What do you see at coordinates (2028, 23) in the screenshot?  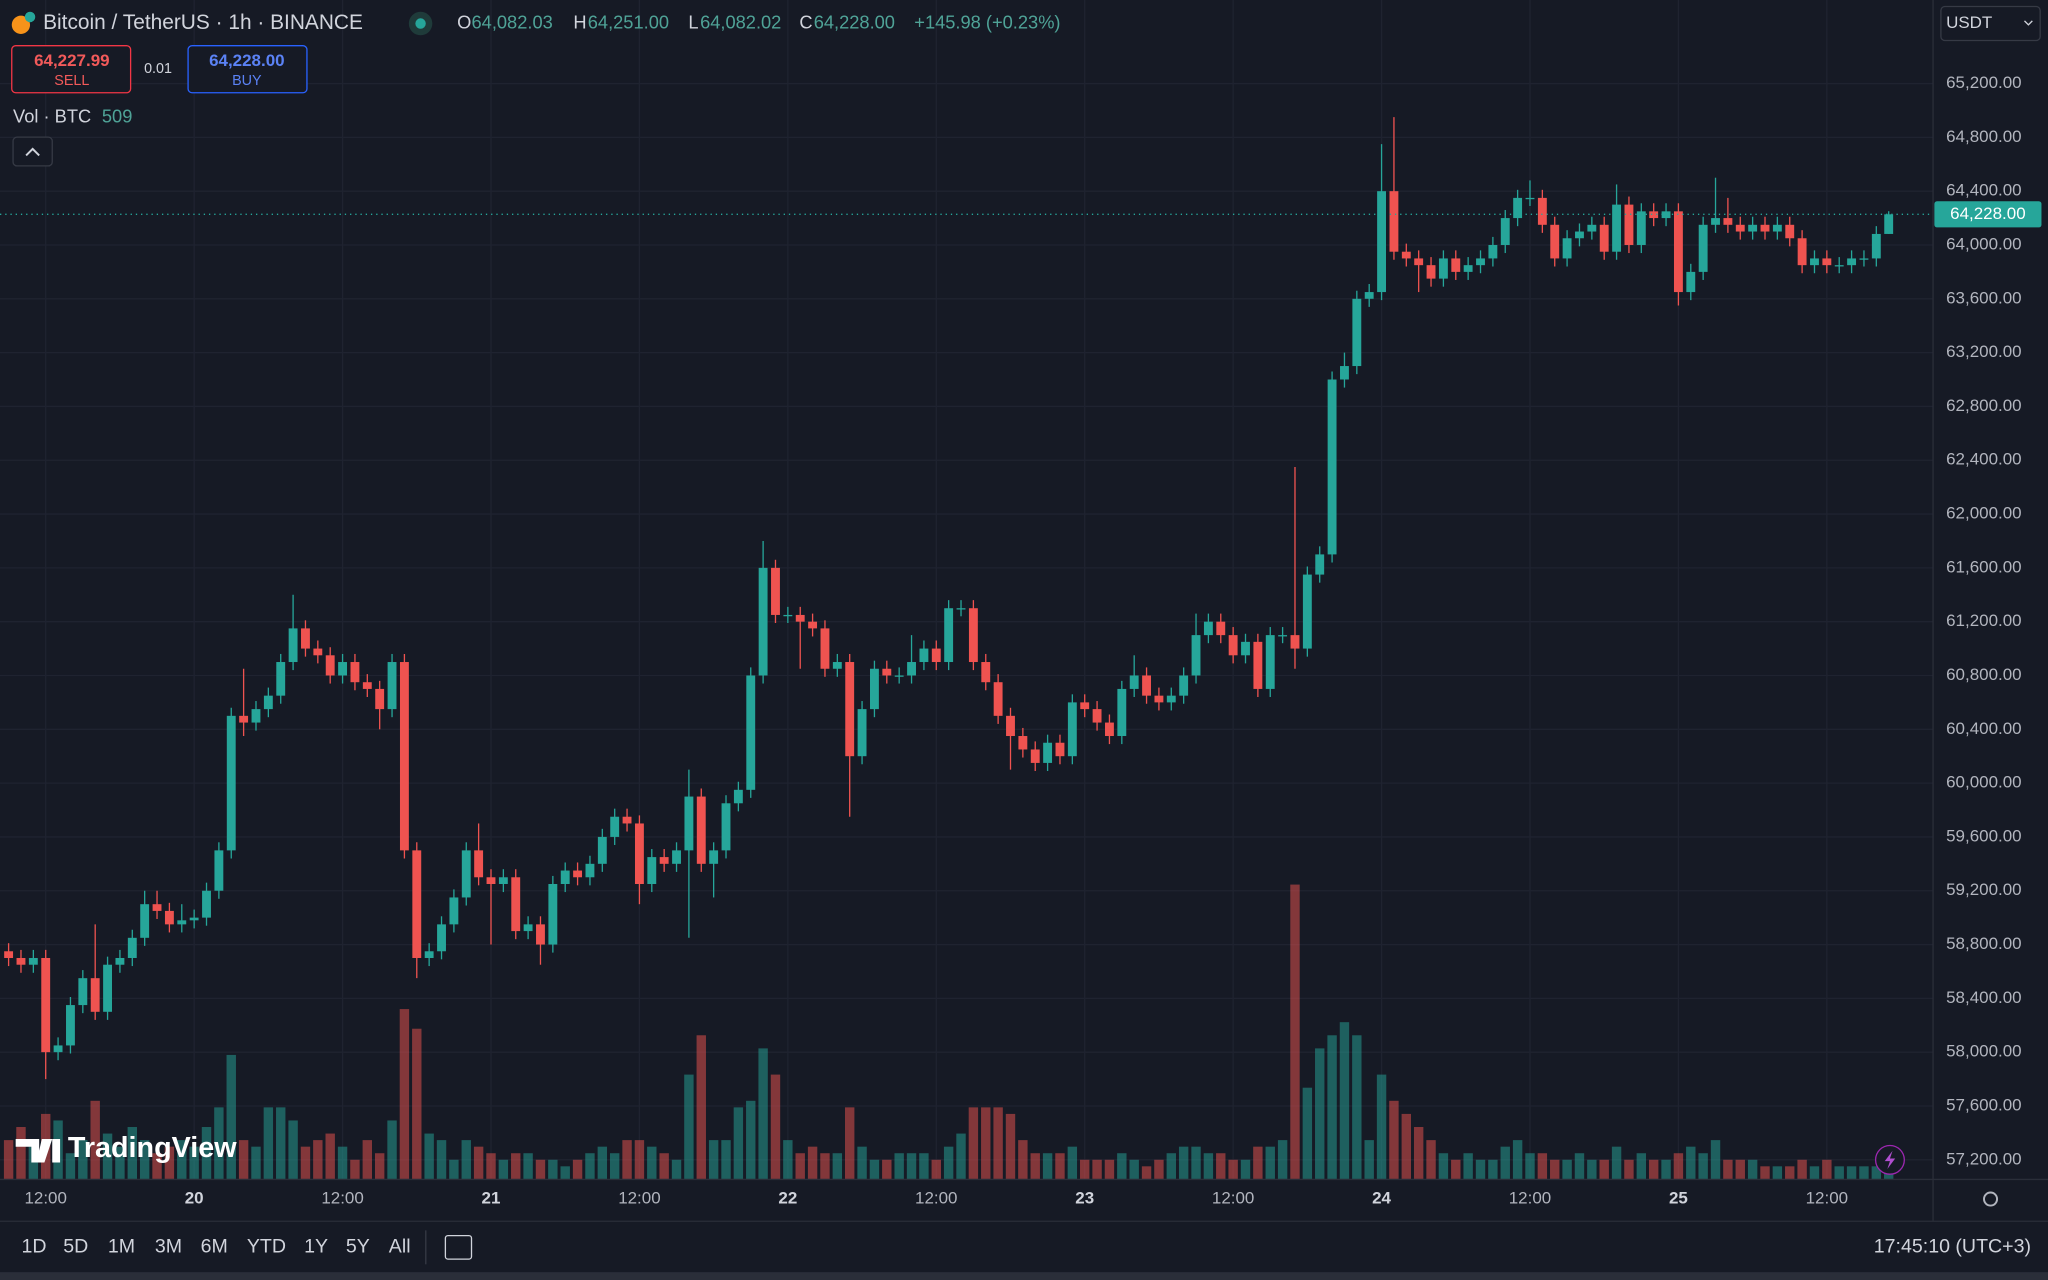 I see `currency-caret` at bounding box center [2028, 23].